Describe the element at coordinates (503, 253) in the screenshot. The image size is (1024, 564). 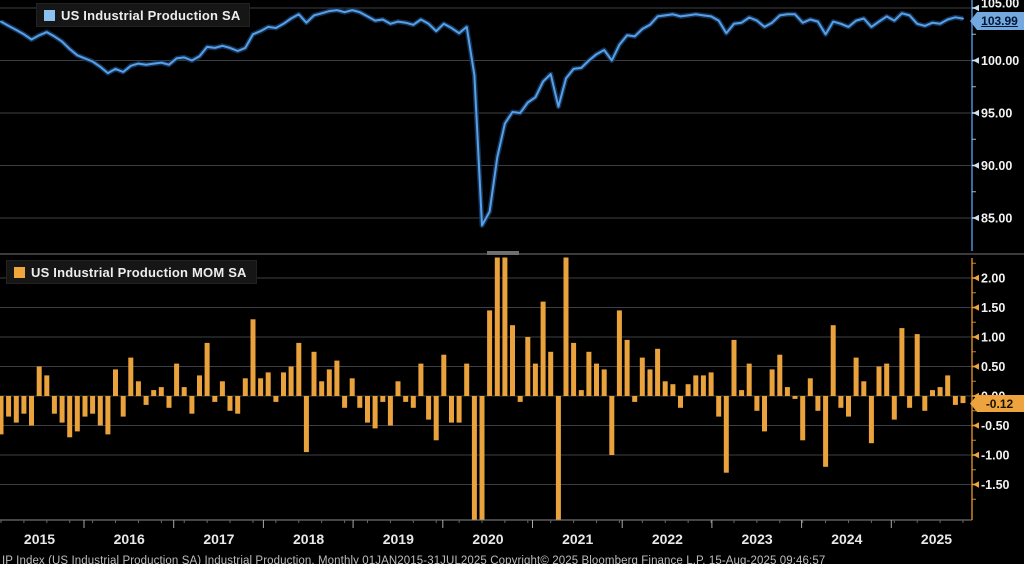
I see `panel-divider-handle` at that location.